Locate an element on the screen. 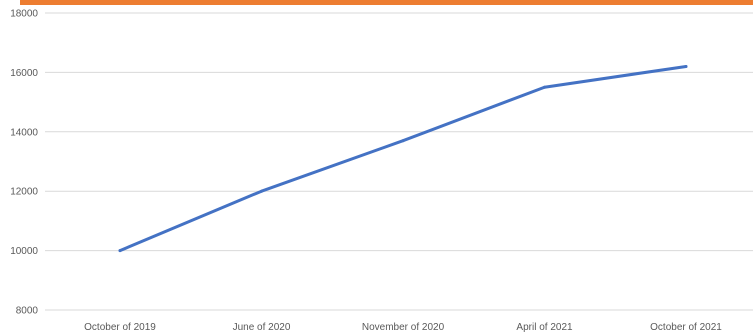 This screenshot has height=336, width=753. y-axis-tick-labels: 8000 10000 12000 14000 16000 18000 is located at coordinates (24, 163).